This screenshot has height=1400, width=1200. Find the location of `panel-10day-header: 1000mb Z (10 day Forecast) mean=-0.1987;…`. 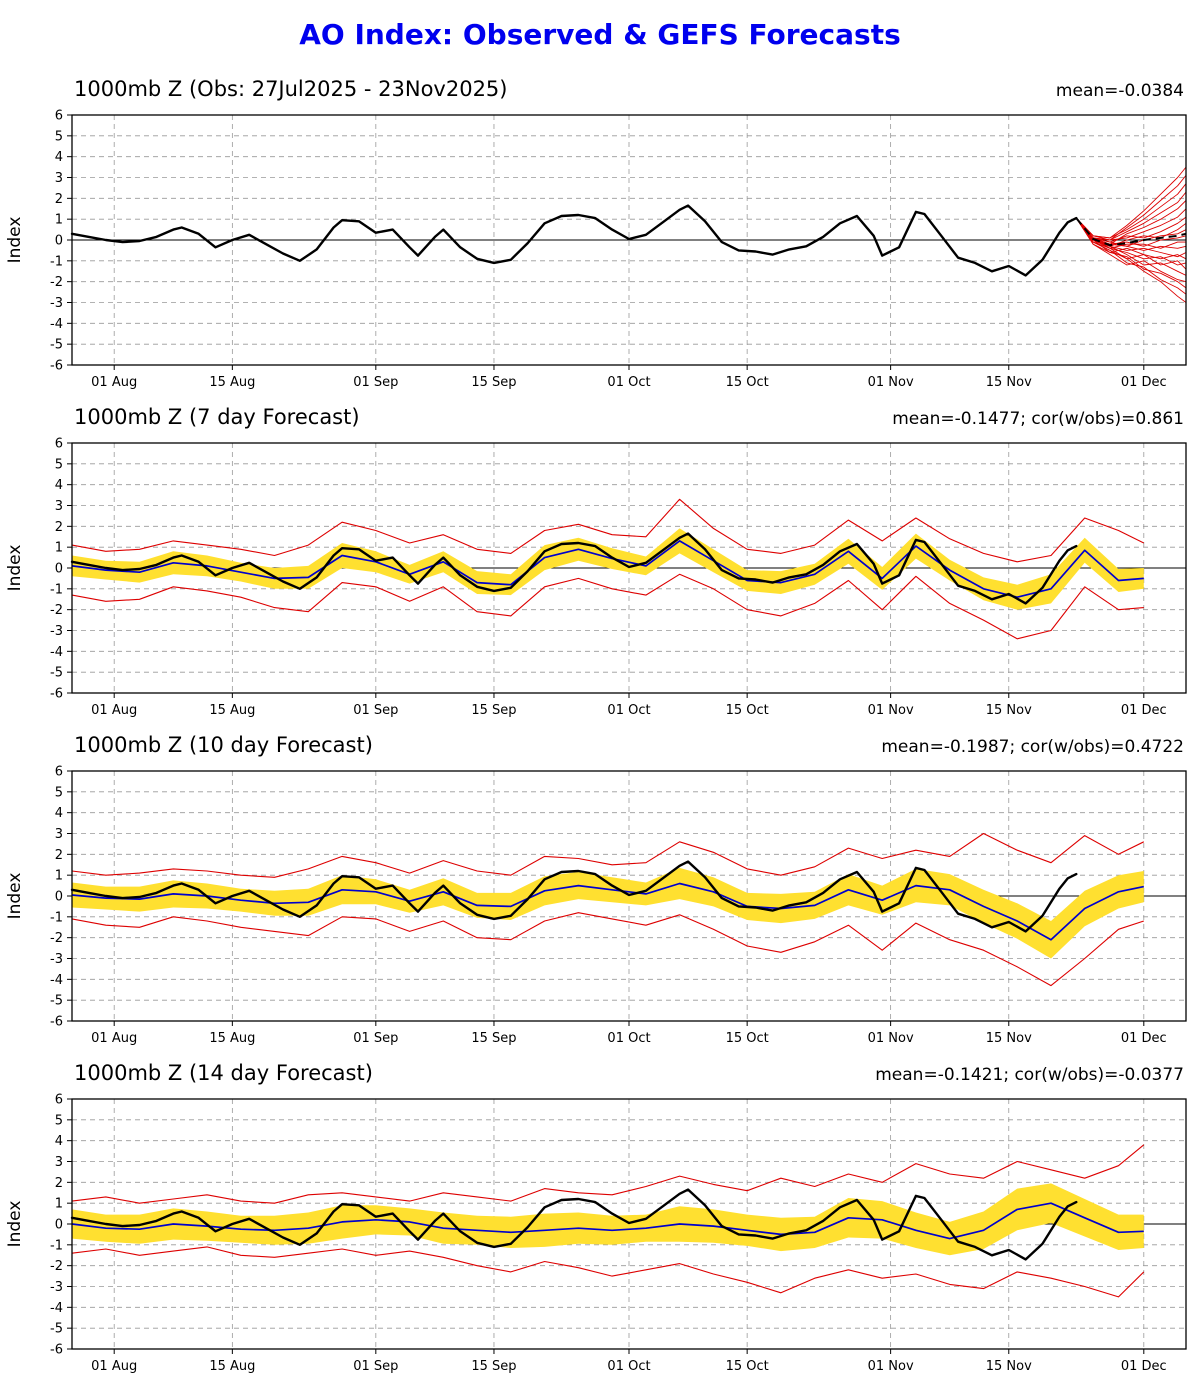

panel-10day-header: 1000mb Z (10 day Forecast) mean=-0.1987;… is located at coordinates (629, 748).